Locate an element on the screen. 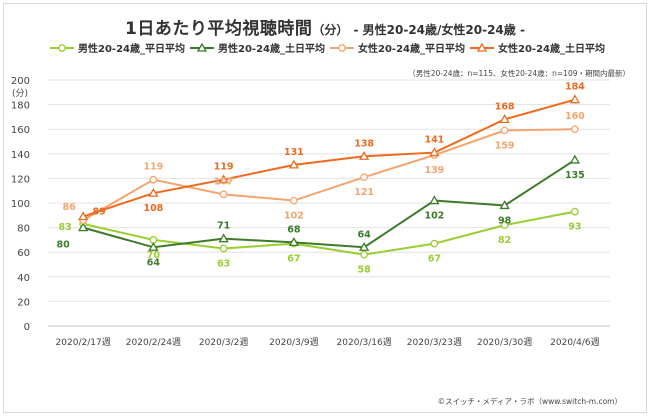 The image size is (650, 416). data-label: 159 is located at coordinates (505, 145).